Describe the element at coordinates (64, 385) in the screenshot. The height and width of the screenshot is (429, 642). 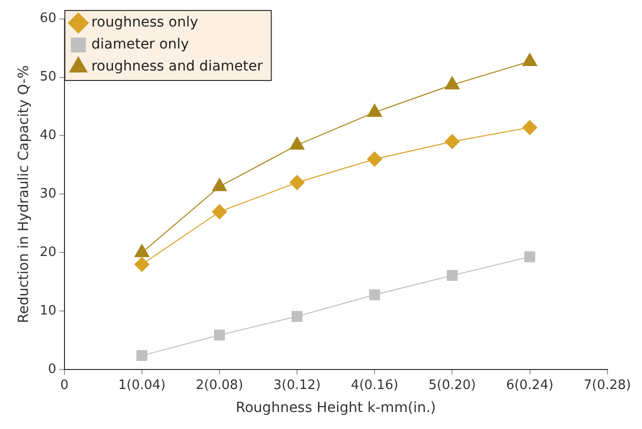
I see `x-tick-label: 0` at that location.